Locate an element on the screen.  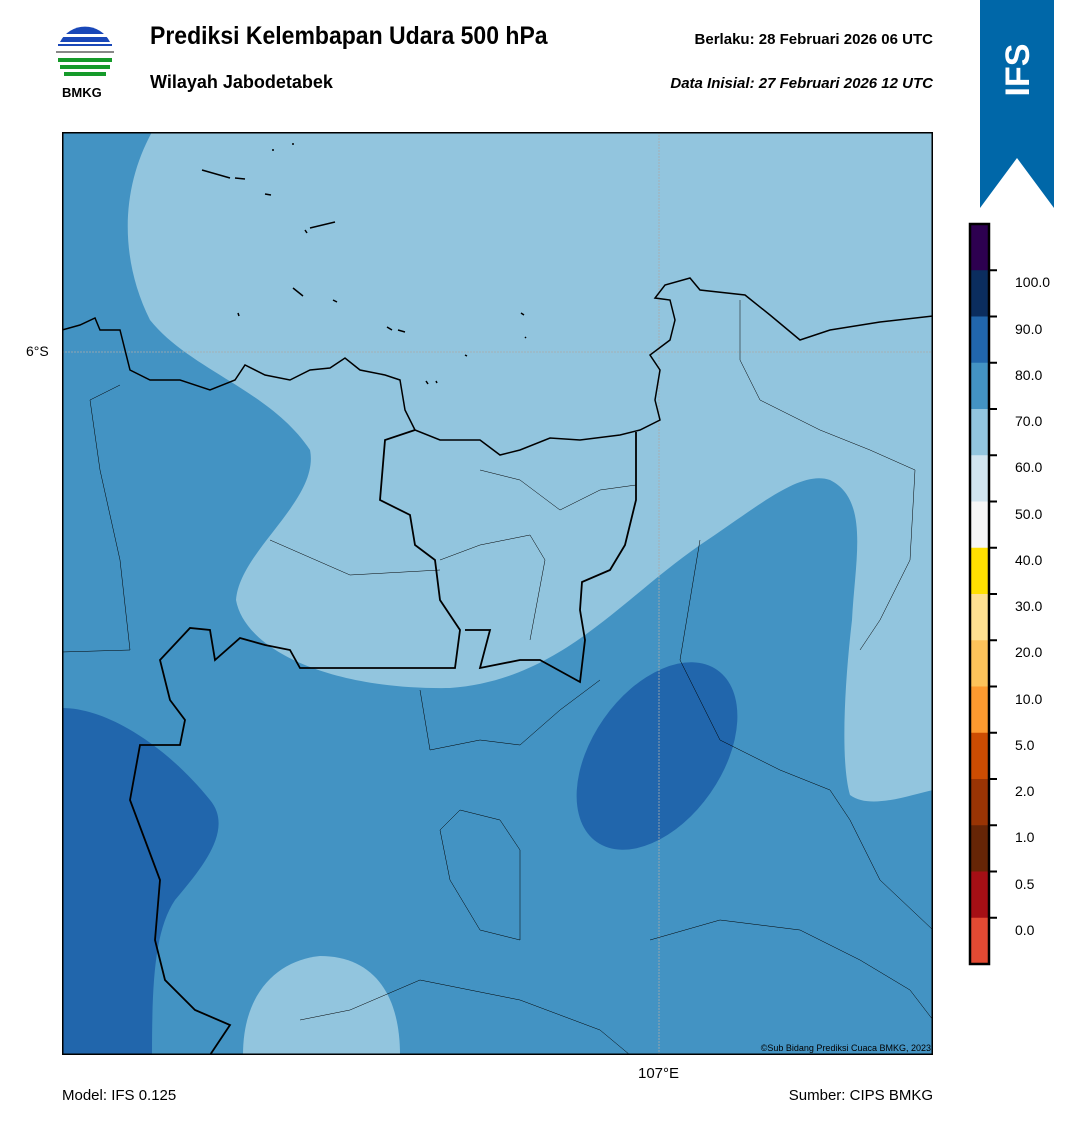
colorbar-label: 30.0 is located at coordinates (1029, 606).